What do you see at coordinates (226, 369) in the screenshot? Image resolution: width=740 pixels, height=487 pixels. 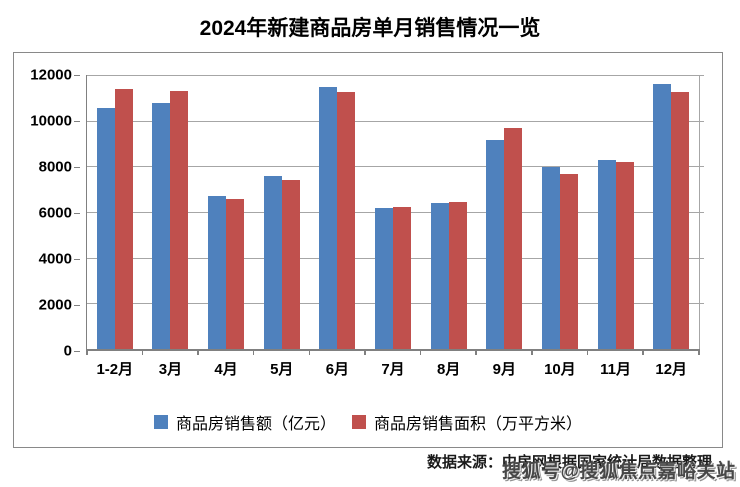 I see `x-label: 4月` at bounding box center [226, 369].